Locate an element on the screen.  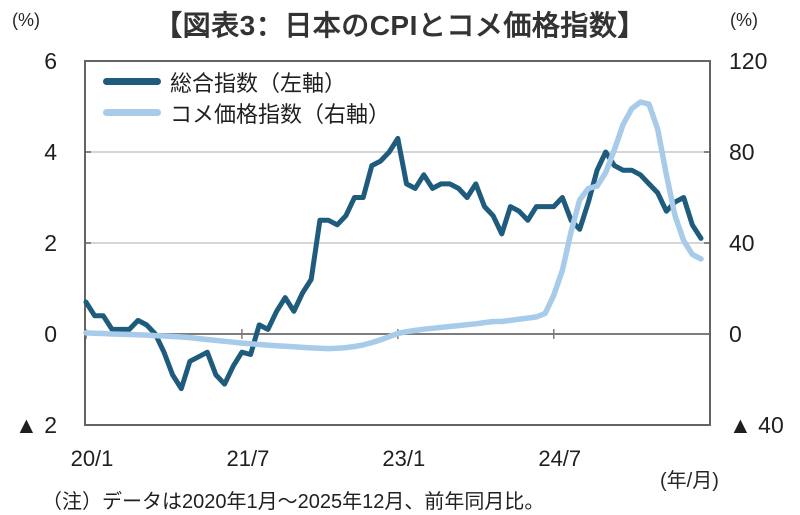
left-axis-tick-label: ▲ 2 is located at coordinates (36, 425).